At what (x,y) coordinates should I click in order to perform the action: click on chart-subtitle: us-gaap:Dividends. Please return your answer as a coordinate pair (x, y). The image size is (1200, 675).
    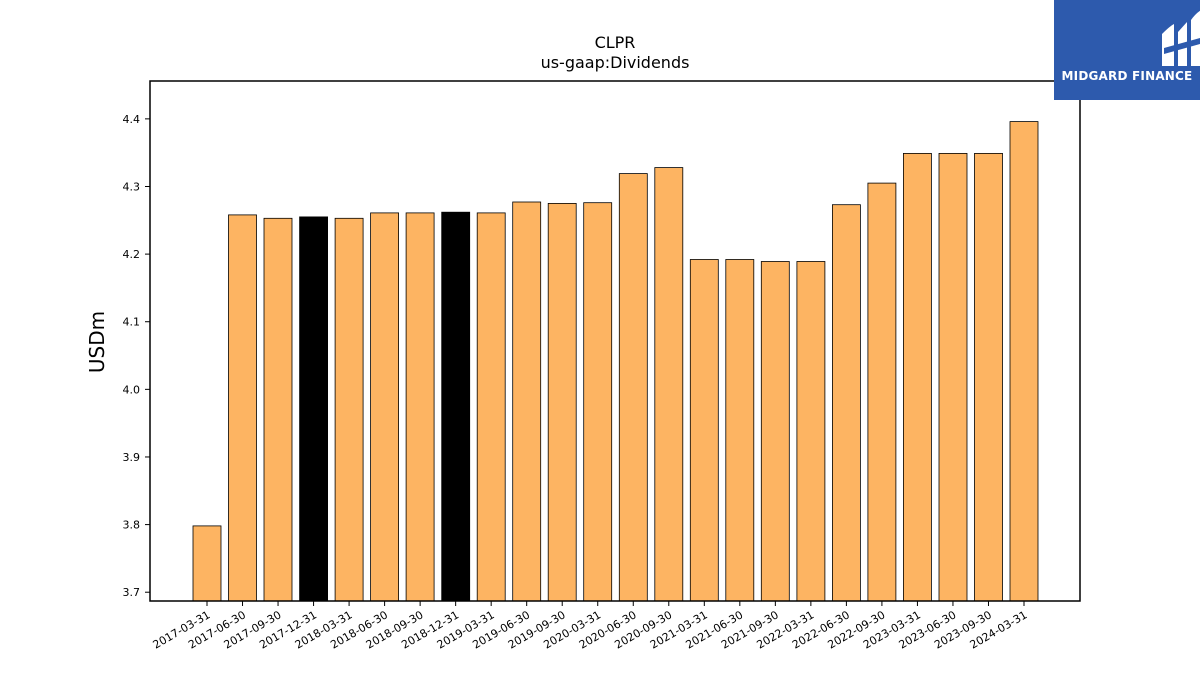
    Looking at the image, I should click on (615, 62).